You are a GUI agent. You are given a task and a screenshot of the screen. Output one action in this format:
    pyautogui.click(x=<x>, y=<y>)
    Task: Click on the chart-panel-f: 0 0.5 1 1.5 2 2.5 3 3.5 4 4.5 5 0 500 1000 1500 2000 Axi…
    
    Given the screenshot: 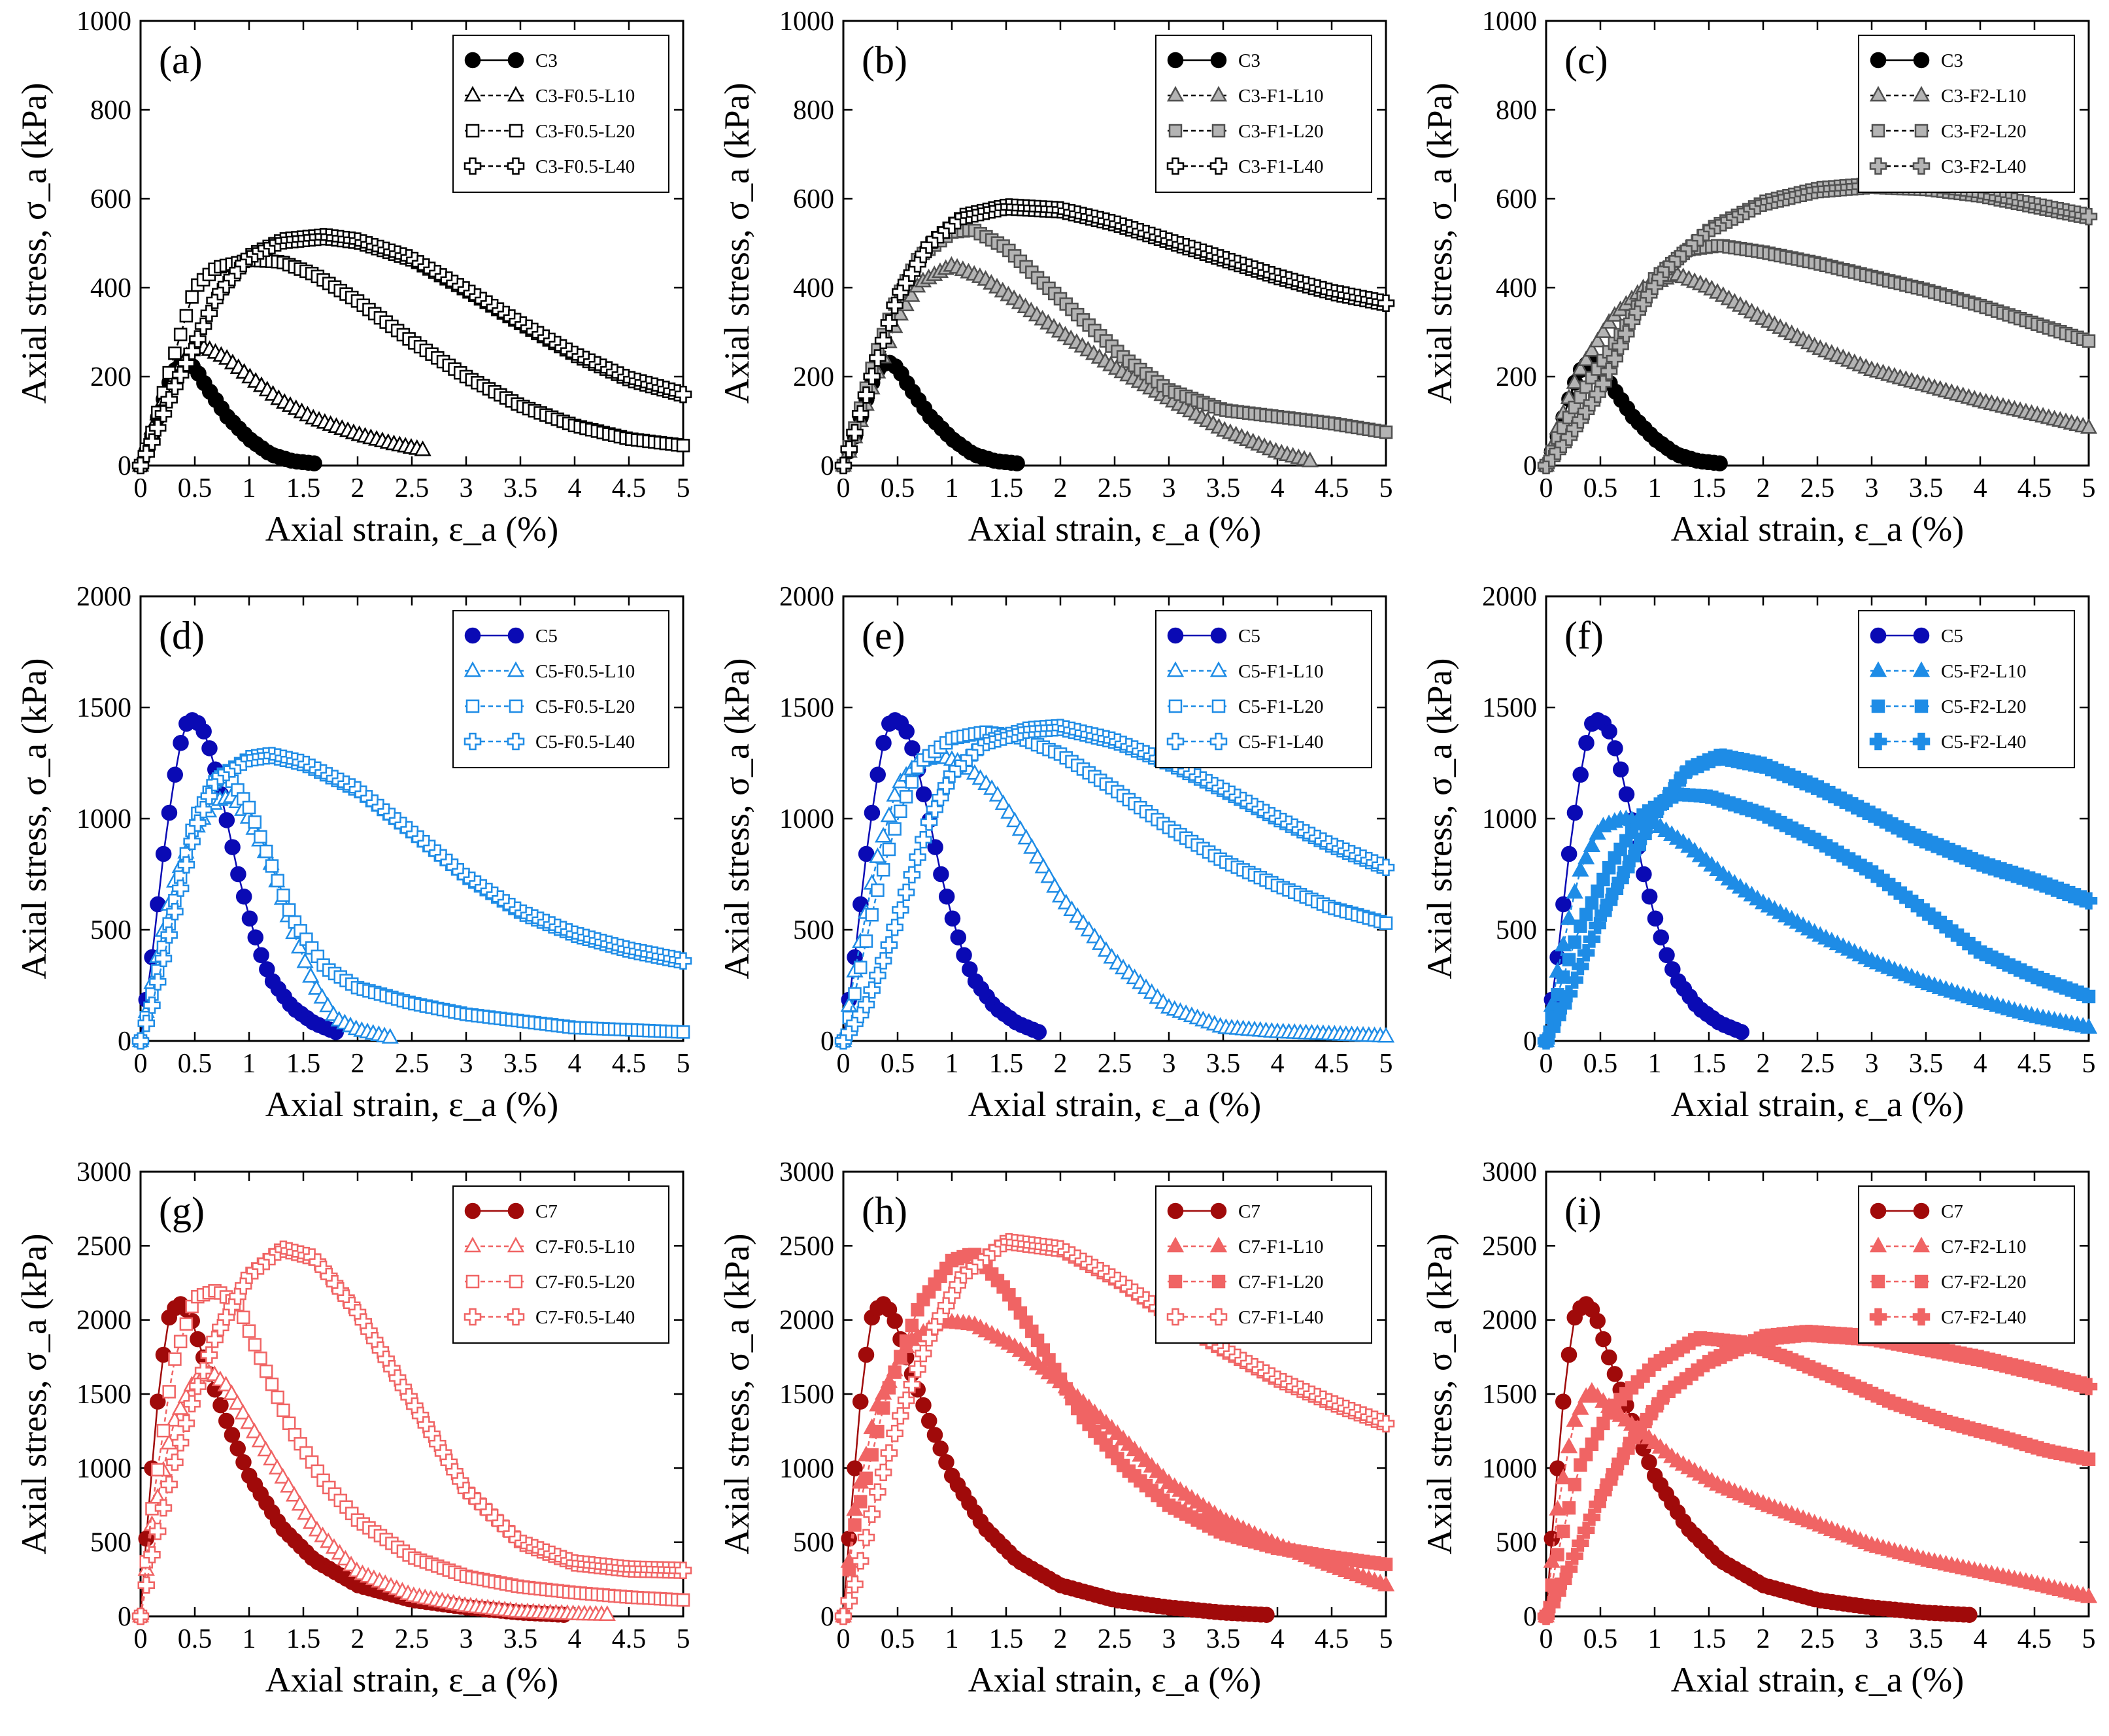 What is the action you would take?
    pyautogui.click(x=1759, y=853)
    